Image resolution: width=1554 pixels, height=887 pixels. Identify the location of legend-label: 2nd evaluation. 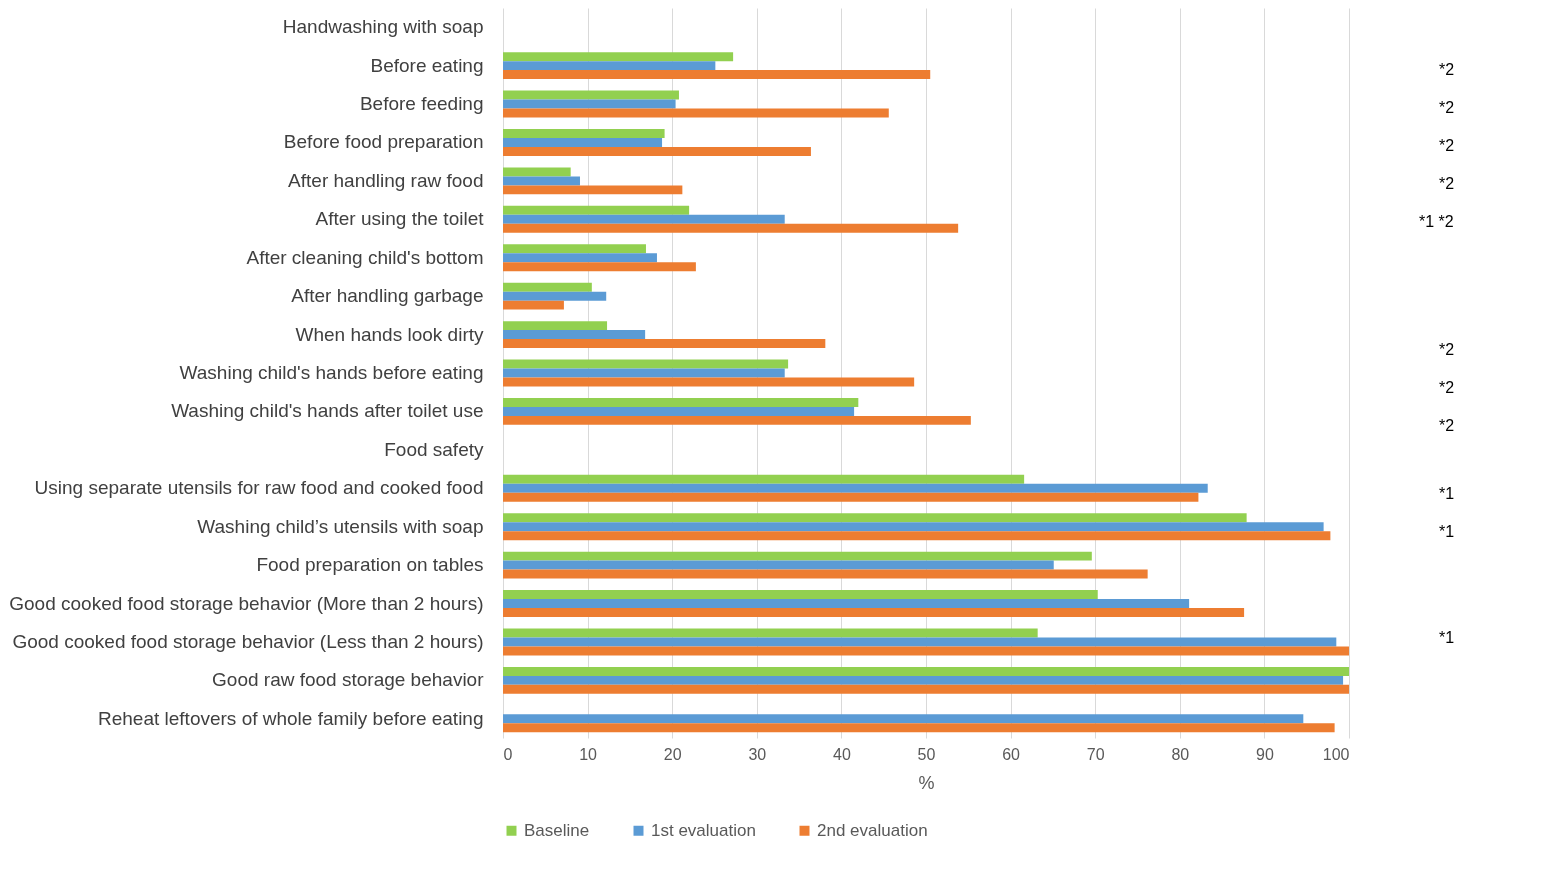
(872, 830).